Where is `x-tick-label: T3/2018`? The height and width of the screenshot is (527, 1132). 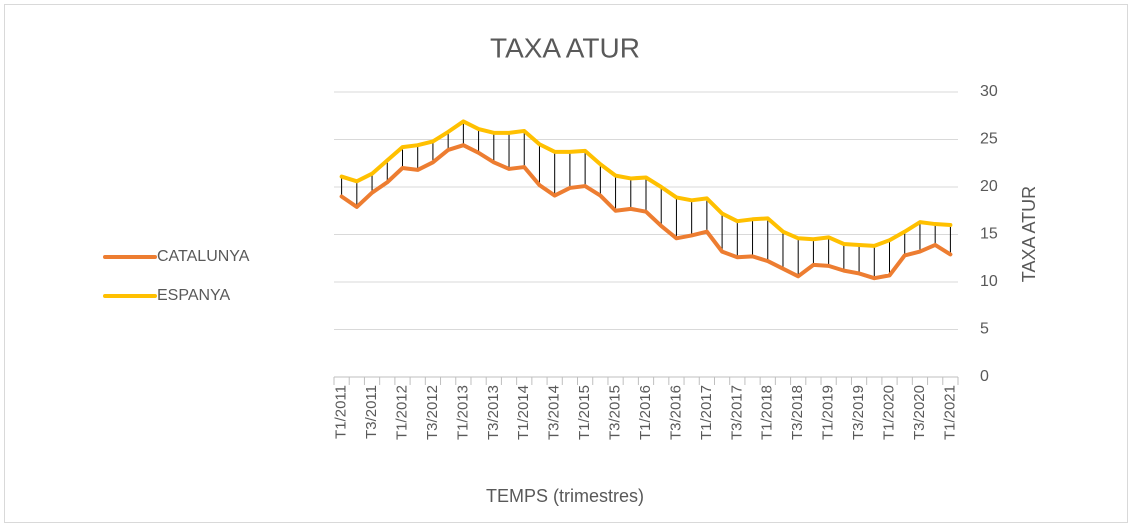
x-tick-label: T3/2018 is located at coordinates (797, 412).